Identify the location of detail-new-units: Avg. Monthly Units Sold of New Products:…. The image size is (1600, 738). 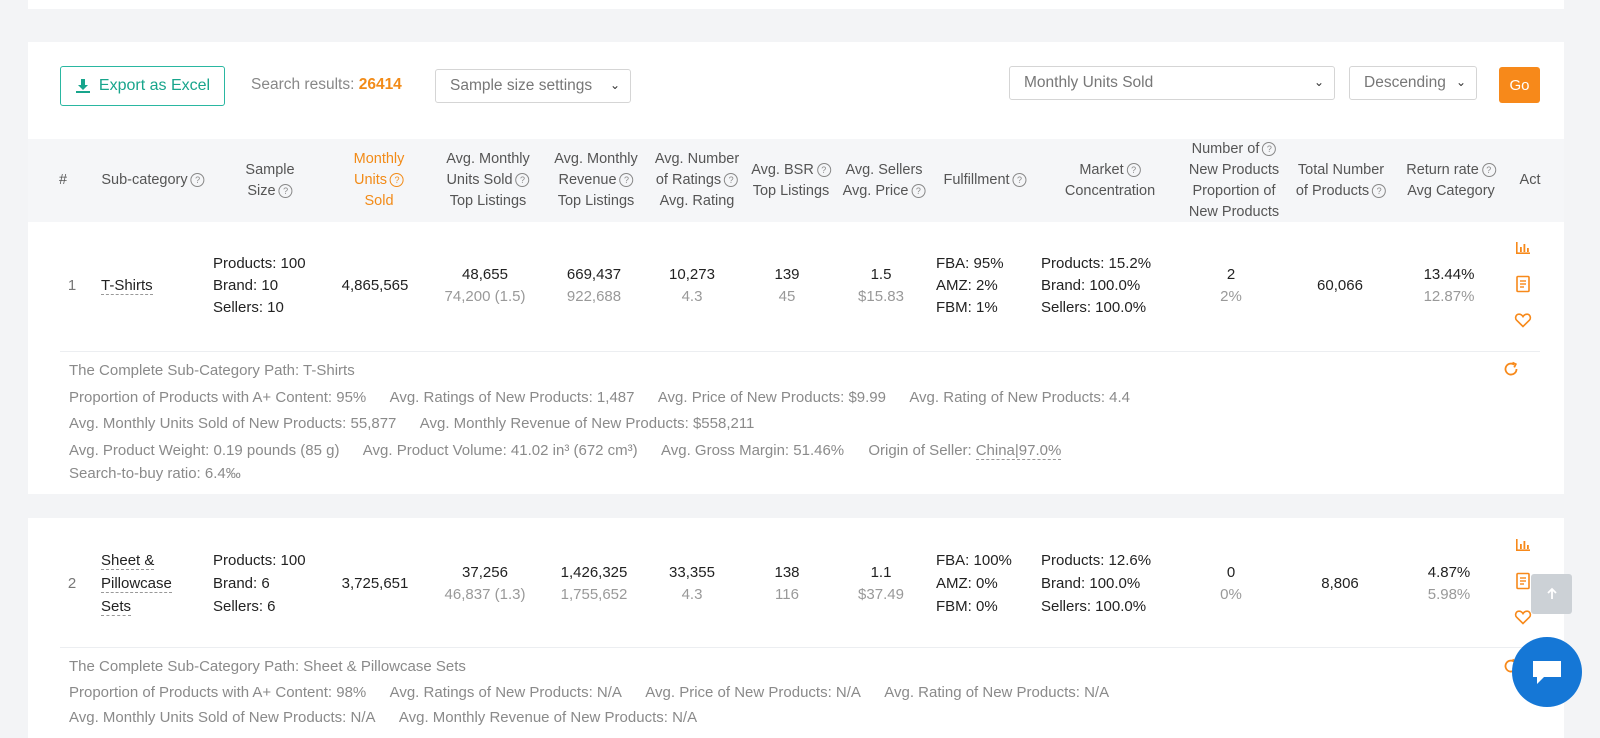
(233, 423).